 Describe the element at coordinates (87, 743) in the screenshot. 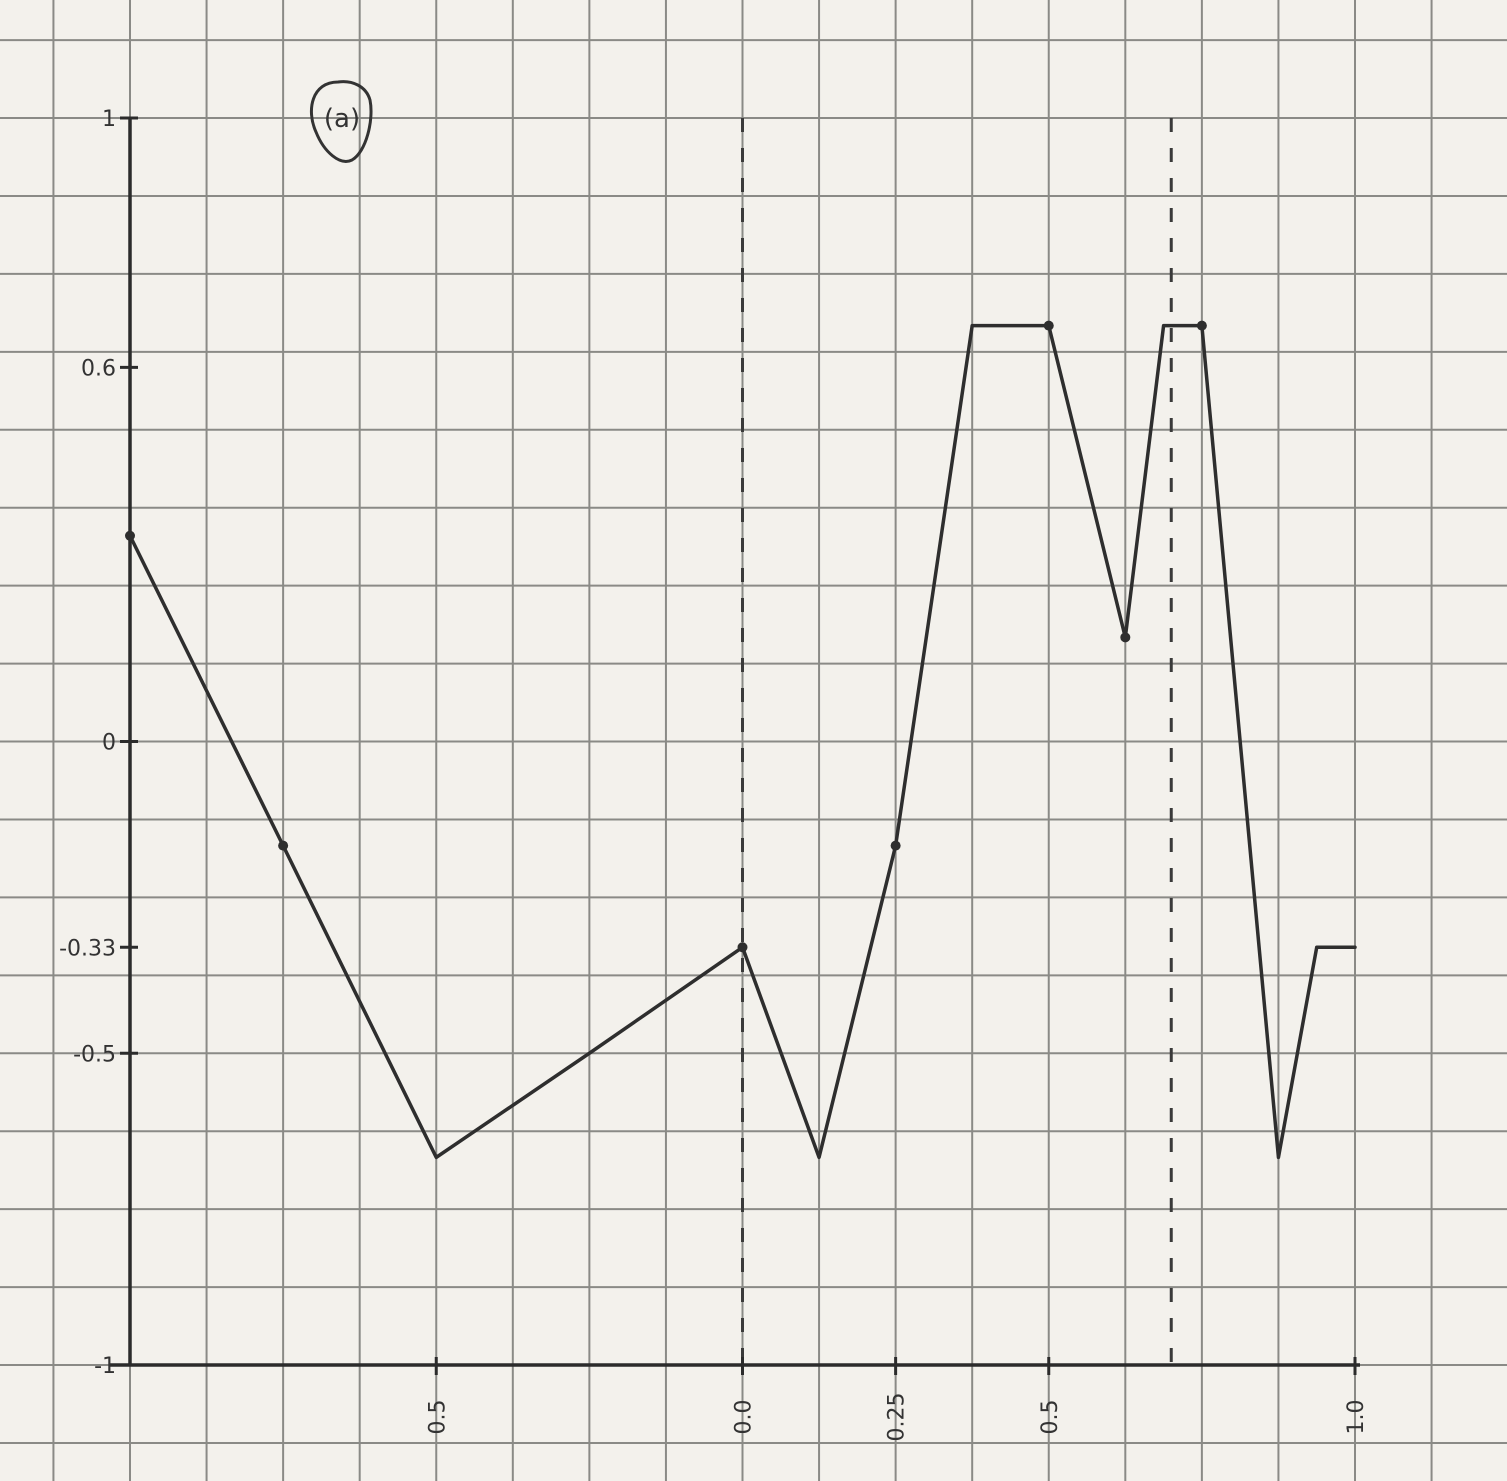

I see `y-tick-labels: 1 0.6 0 -0.33 -0.5 -1` at that location.